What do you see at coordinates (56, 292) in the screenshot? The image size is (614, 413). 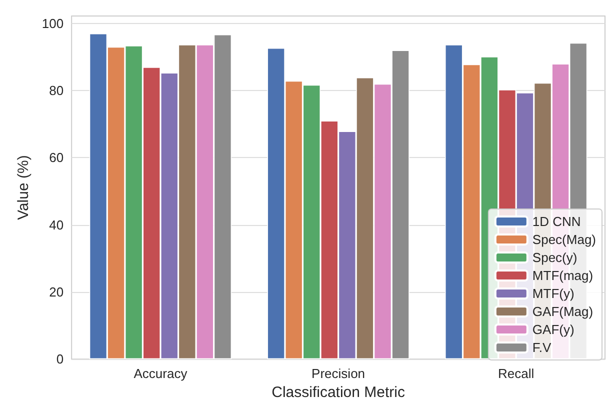 I see `y-tick-label: 20` at bounding box center [56, 292].